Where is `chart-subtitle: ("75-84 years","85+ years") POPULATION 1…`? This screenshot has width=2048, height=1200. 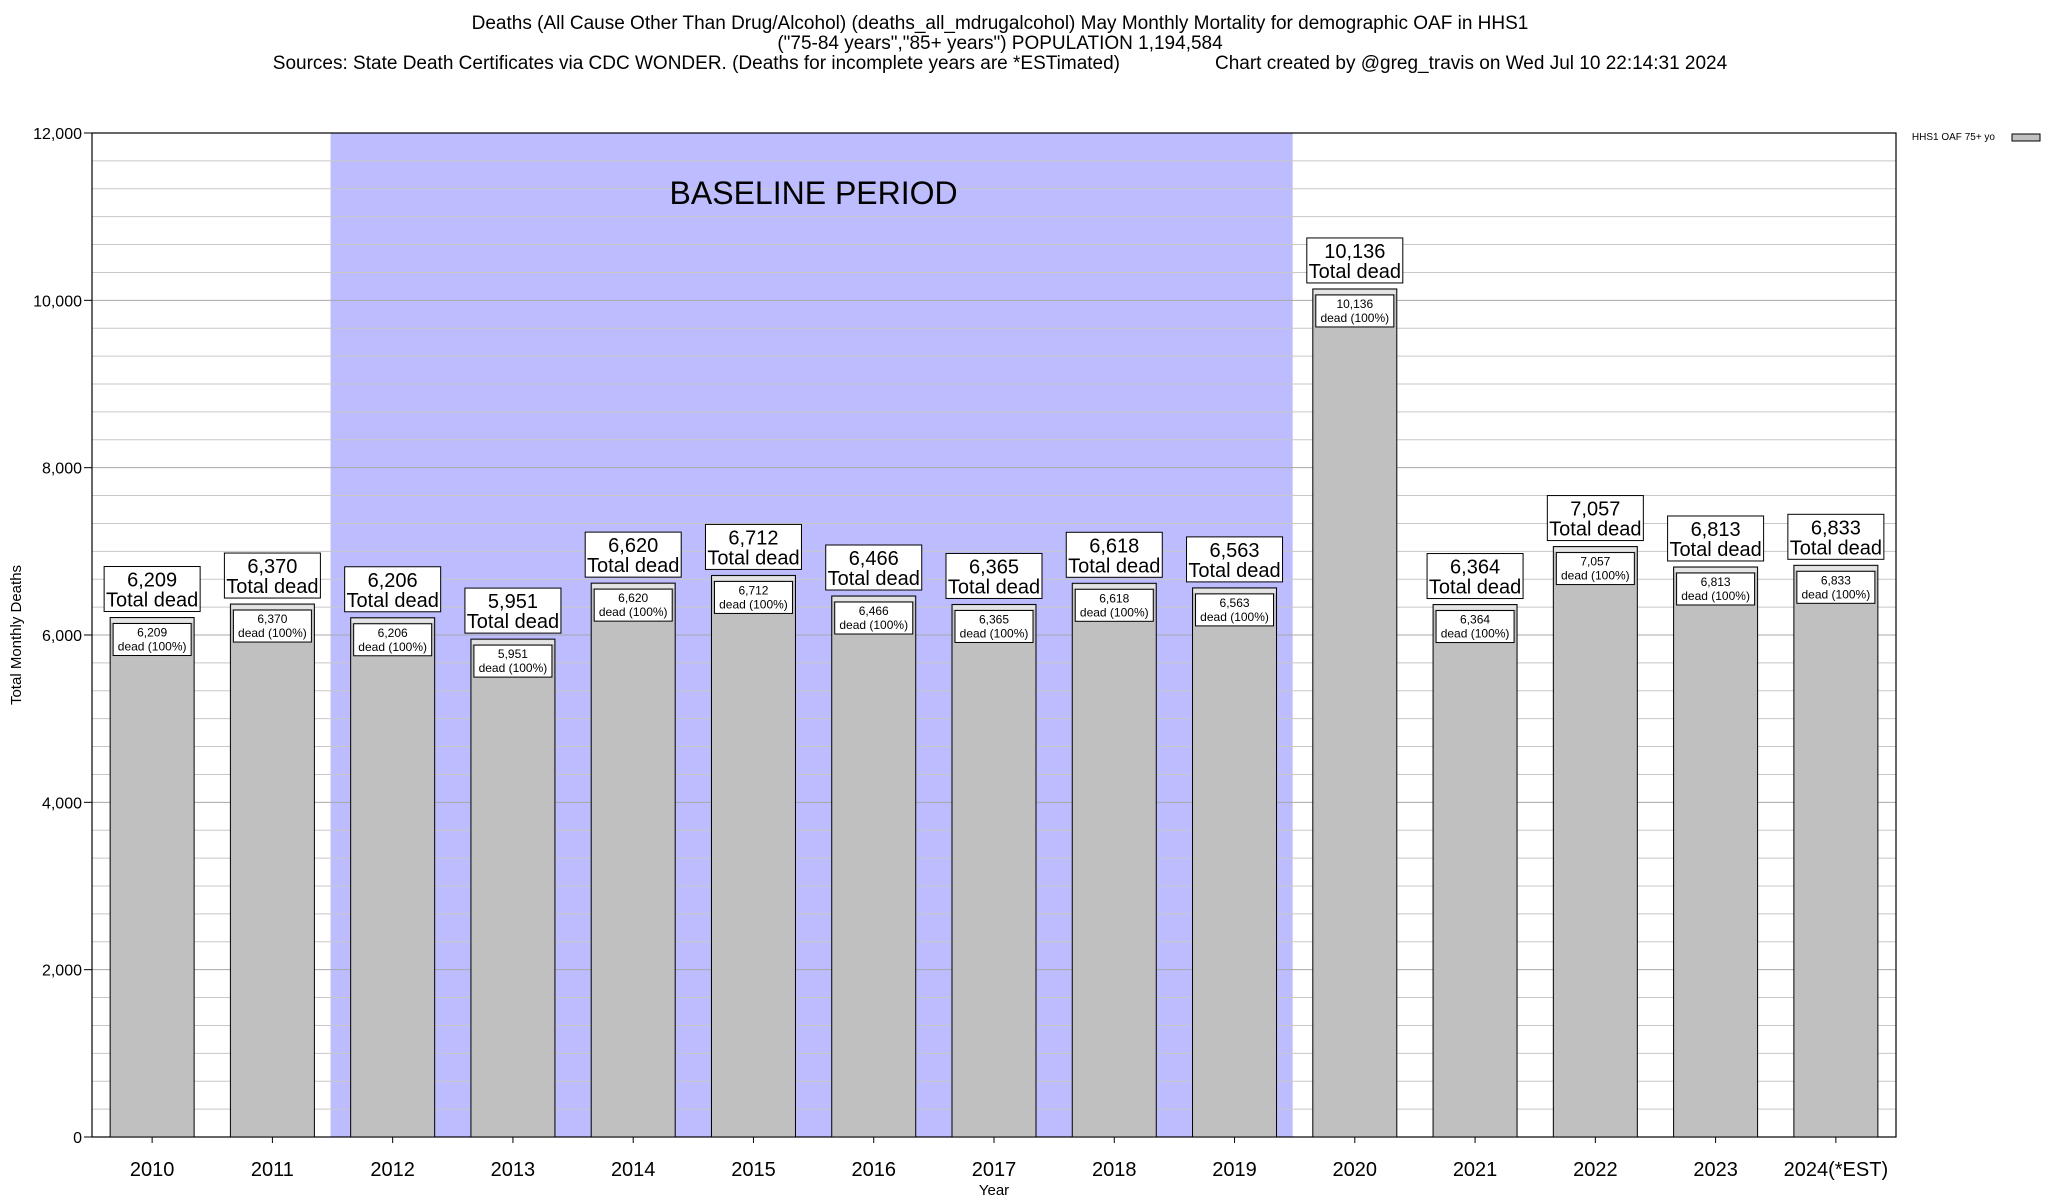
chart-subtitle: ("75-84 years","85+ years") POPULATION 1… is located at coordinates (1000, 43).